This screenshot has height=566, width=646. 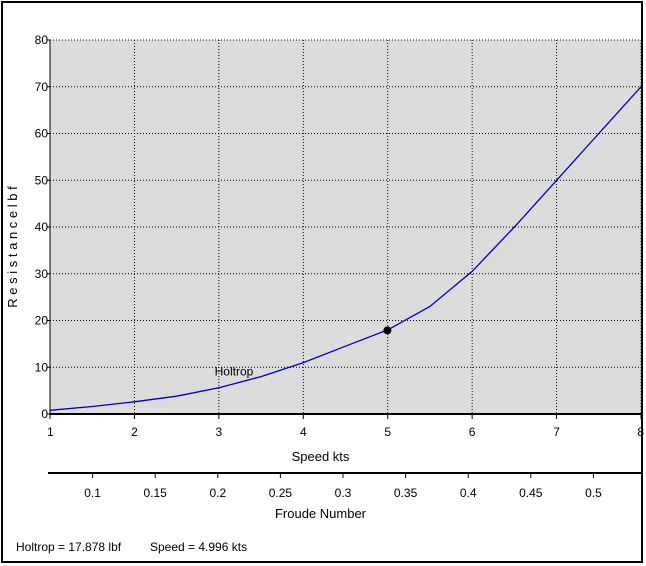 What do you see at coordinates (44, 414) in the screenshot?
I see `y-tick-label: 0` at bounding box center [44, 414].